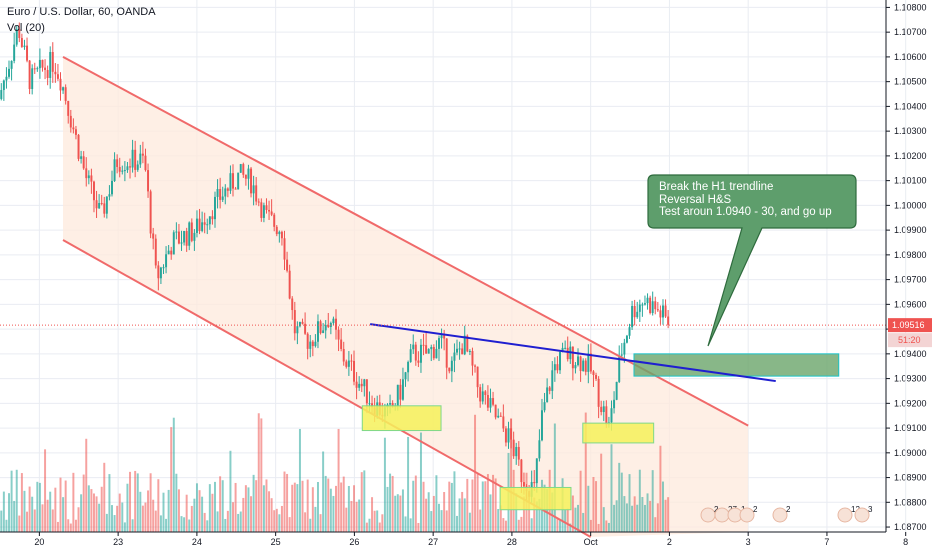 The width and height of the screenshot is (932, 550). I want to click on y-tick-label: 1.08800, so click(910, 502).